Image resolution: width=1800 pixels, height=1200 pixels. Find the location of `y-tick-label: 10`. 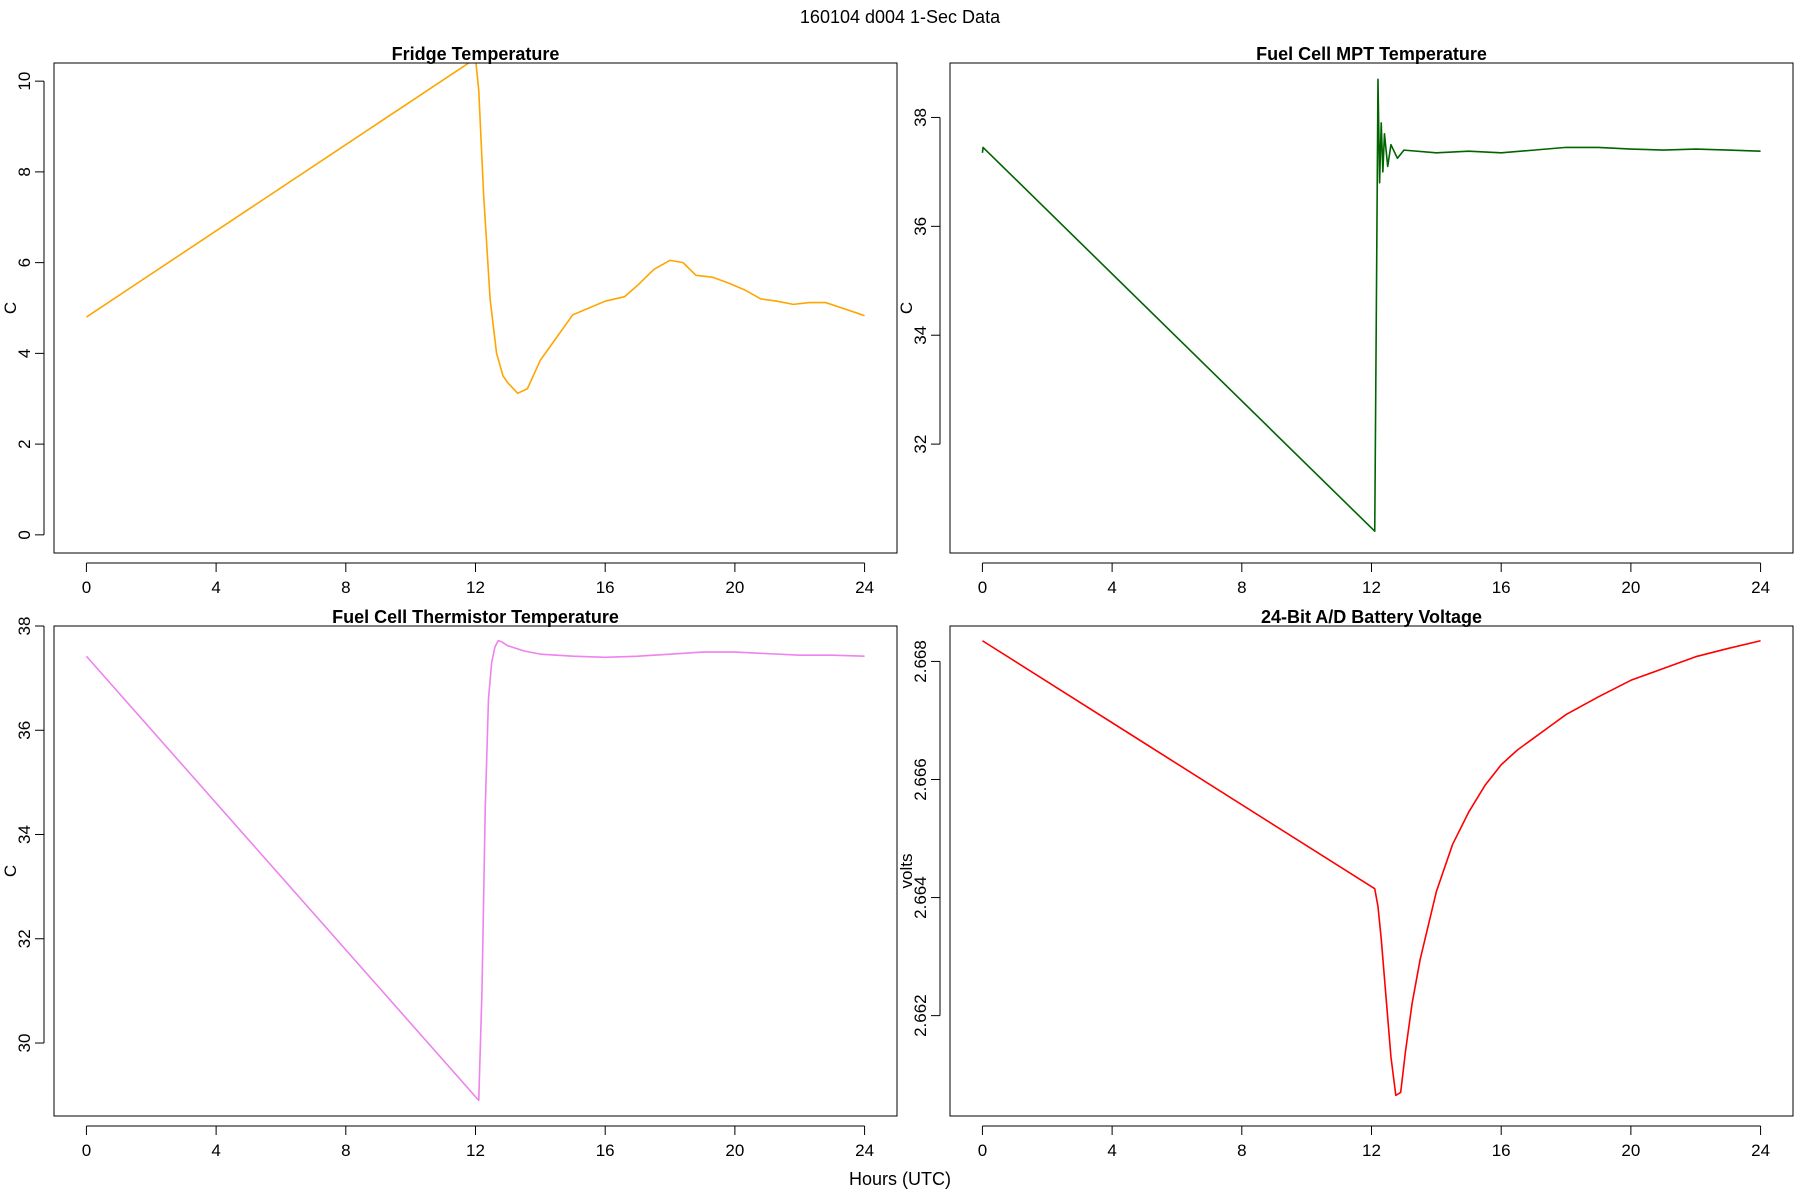

y-tick-label: 10 is located at coordinates (24, 81).